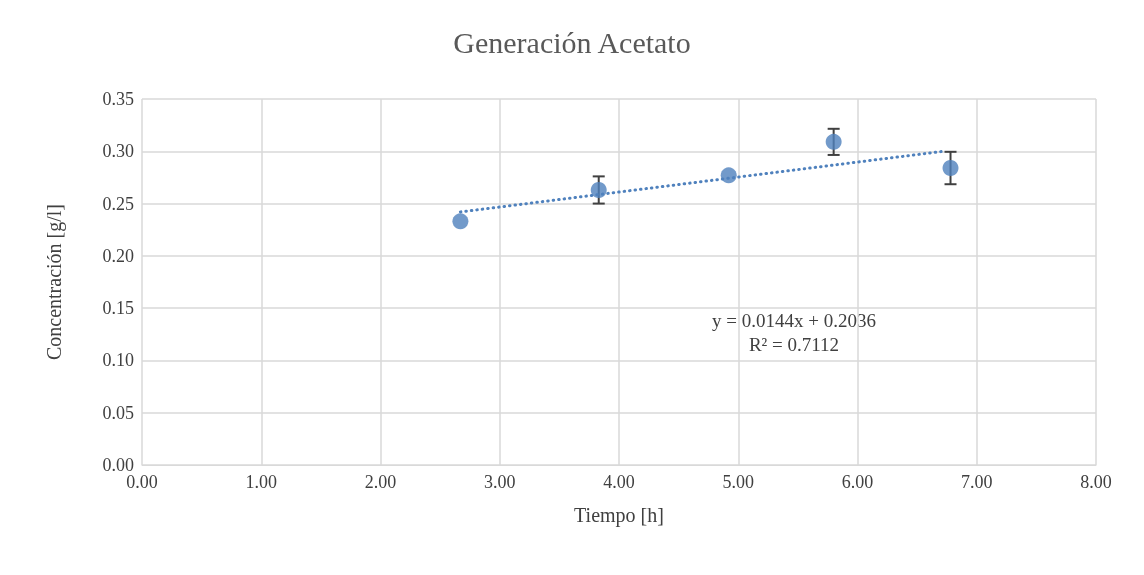  I want to click on y-tick-label: 0.05, so click(118, 412).